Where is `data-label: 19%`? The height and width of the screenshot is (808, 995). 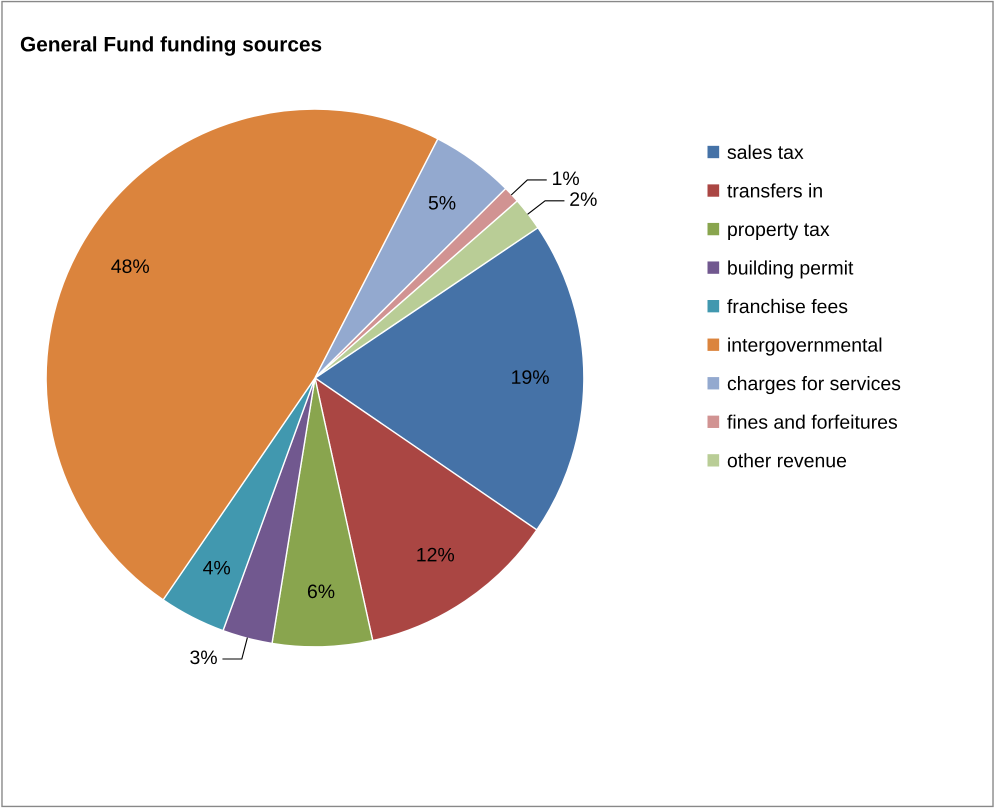 data-label: 19% is located at coordinates (530, 377).